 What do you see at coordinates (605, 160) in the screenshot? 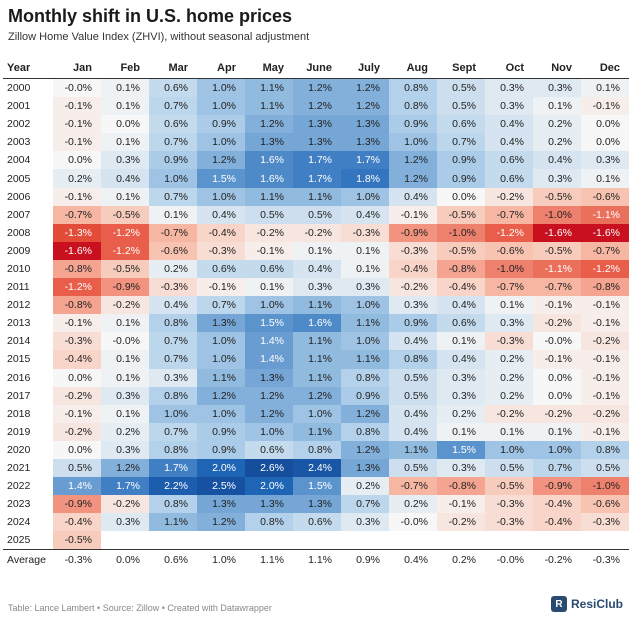
I see `heat-cell-dec: 0.3%` at bounding box center [605, 160].